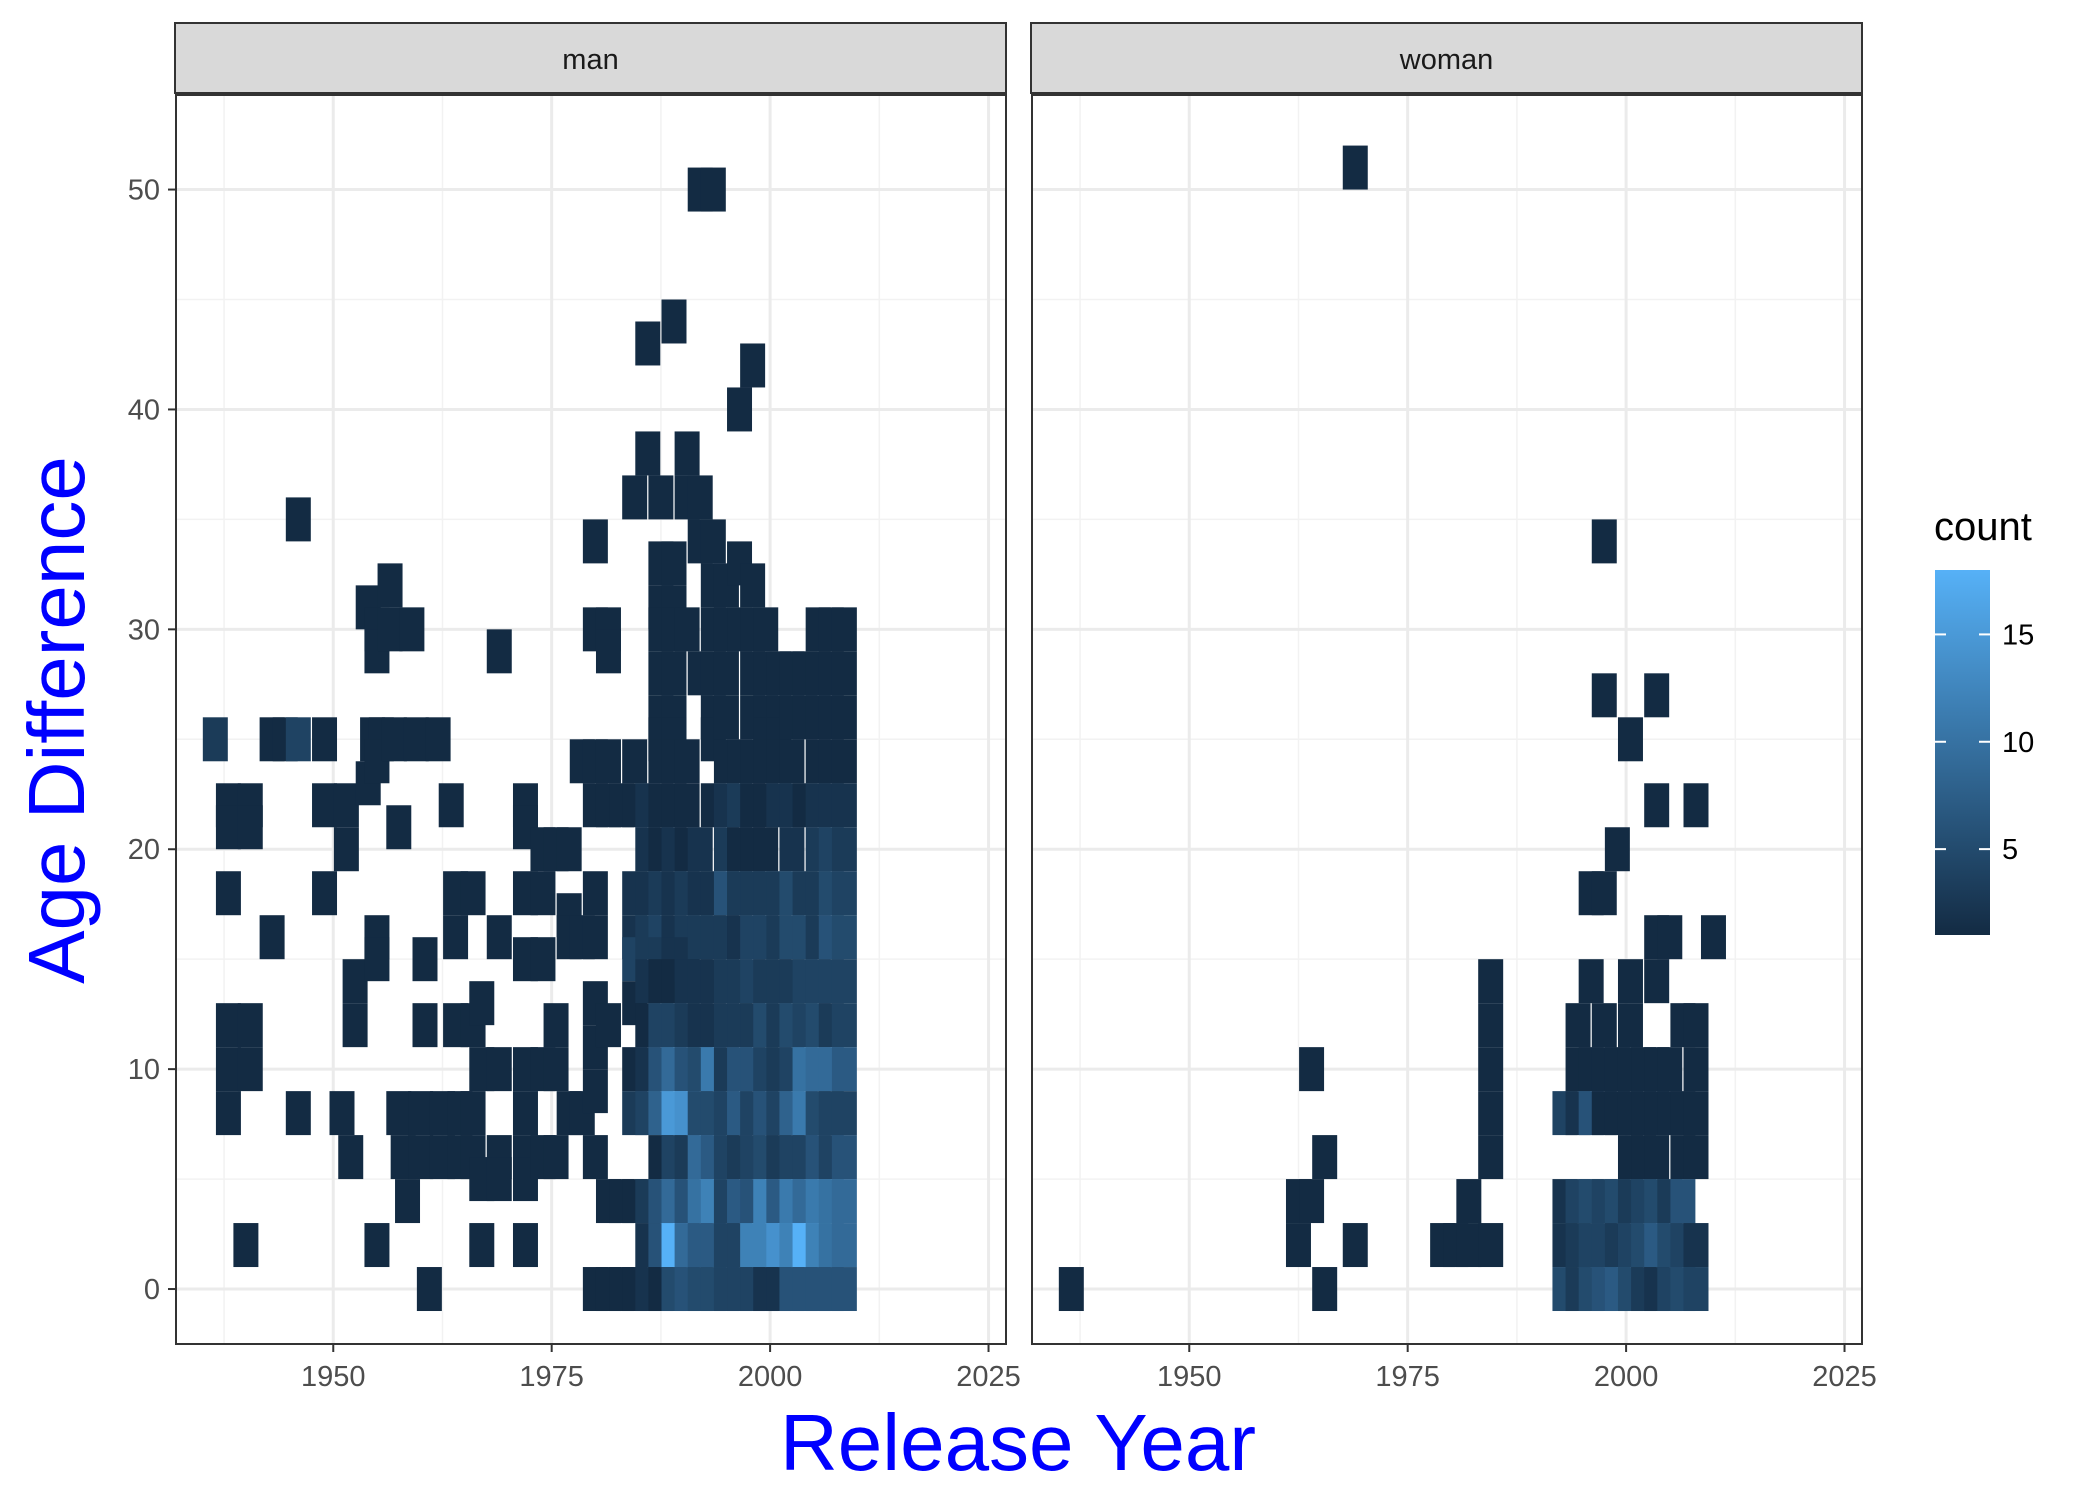  Describe the element at coordinates (2010, 850) in the screenshot. I see `legend-tick-label: 5` at that location.